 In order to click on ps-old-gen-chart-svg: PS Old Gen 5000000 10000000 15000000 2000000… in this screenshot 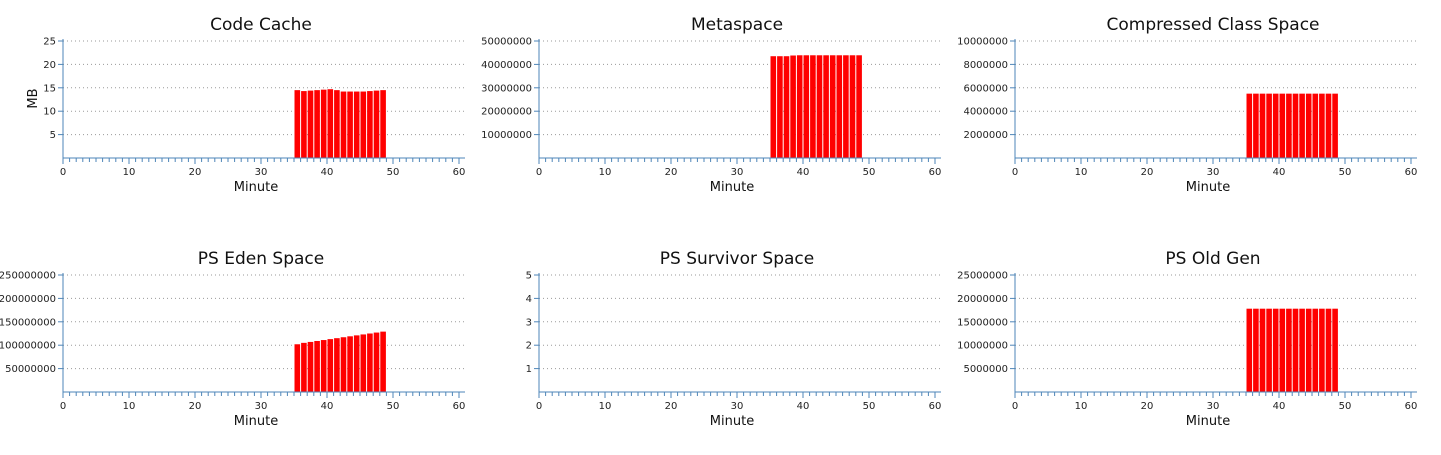, I will do `click(1187, 339)`.